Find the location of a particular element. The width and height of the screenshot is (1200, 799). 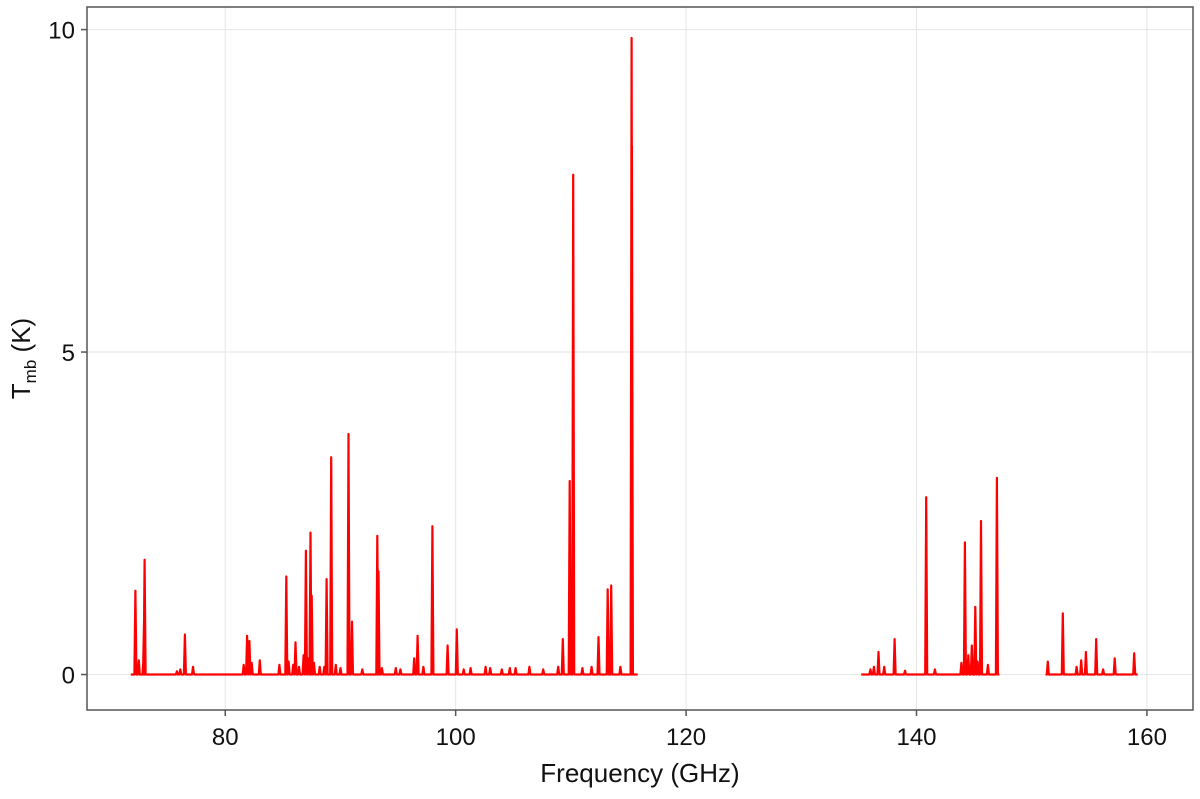

x-tick-label: 80 is located at coordinates (225, 737).